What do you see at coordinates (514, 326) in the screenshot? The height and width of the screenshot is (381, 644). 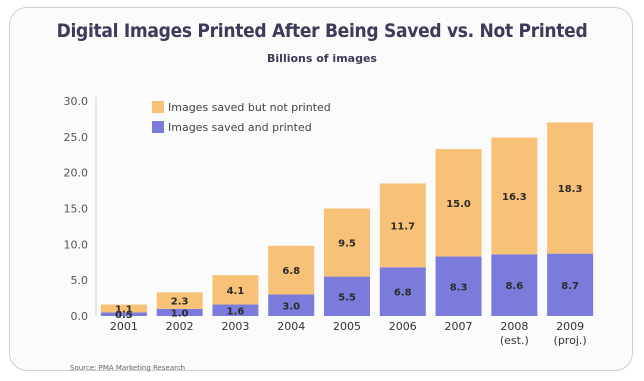 I see `x-tick-label: 2008` at bounding box center [514, 326].